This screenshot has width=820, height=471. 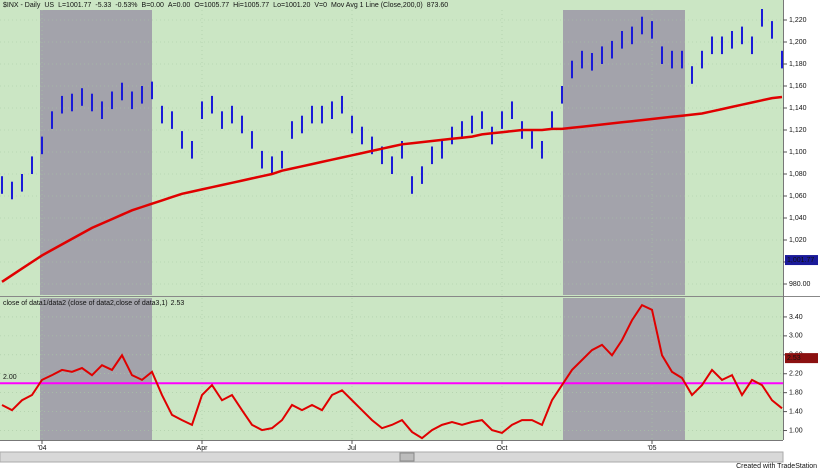 I want to click on header-text: Mov Avg 1 Line (Close,200,0), so click(x=377, y=5).